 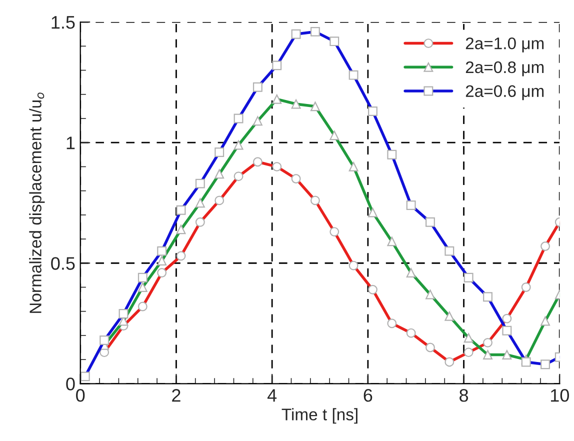 I want to click on x-tick-label: 10, so click(x=559, y=395).